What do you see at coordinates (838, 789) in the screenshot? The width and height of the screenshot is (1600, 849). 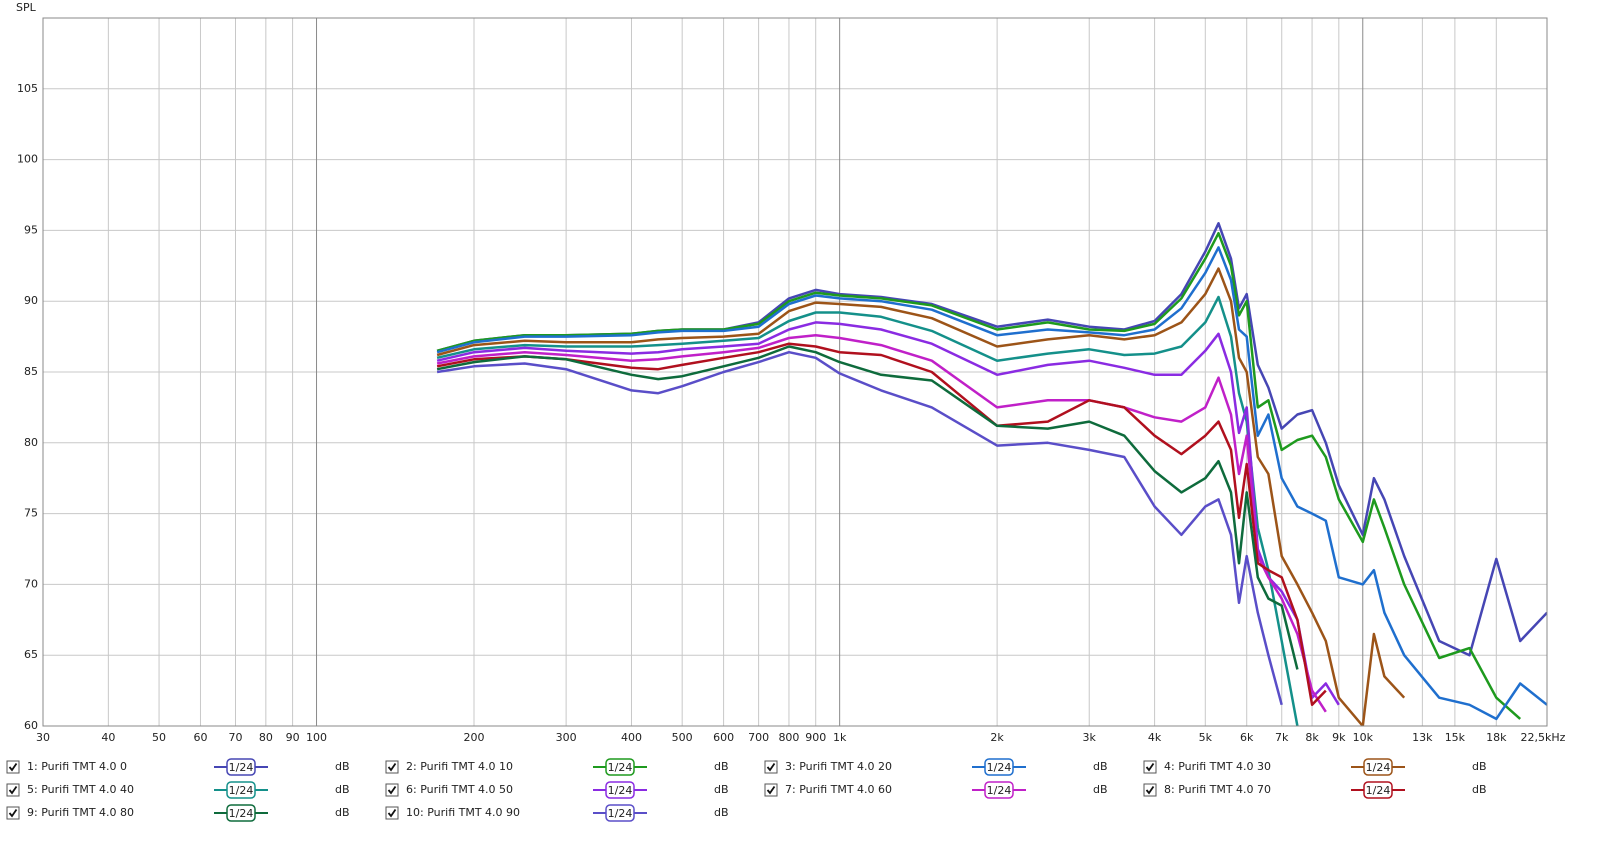 I see `legend-label: 7: Purifi TMT 4.0 60` at bounding box center [838, 789].